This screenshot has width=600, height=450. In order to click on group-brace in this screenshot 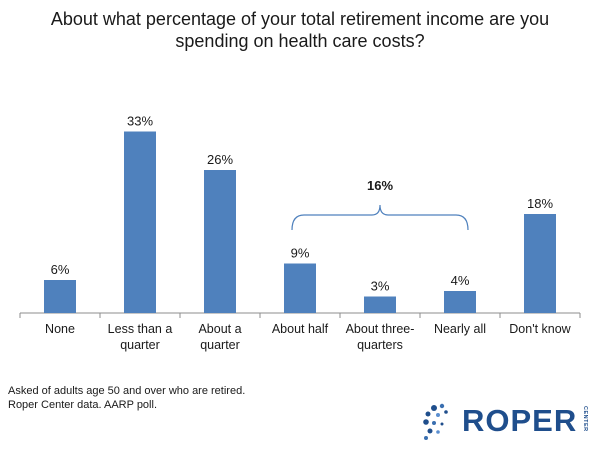, I will do `click(380, 217)`.